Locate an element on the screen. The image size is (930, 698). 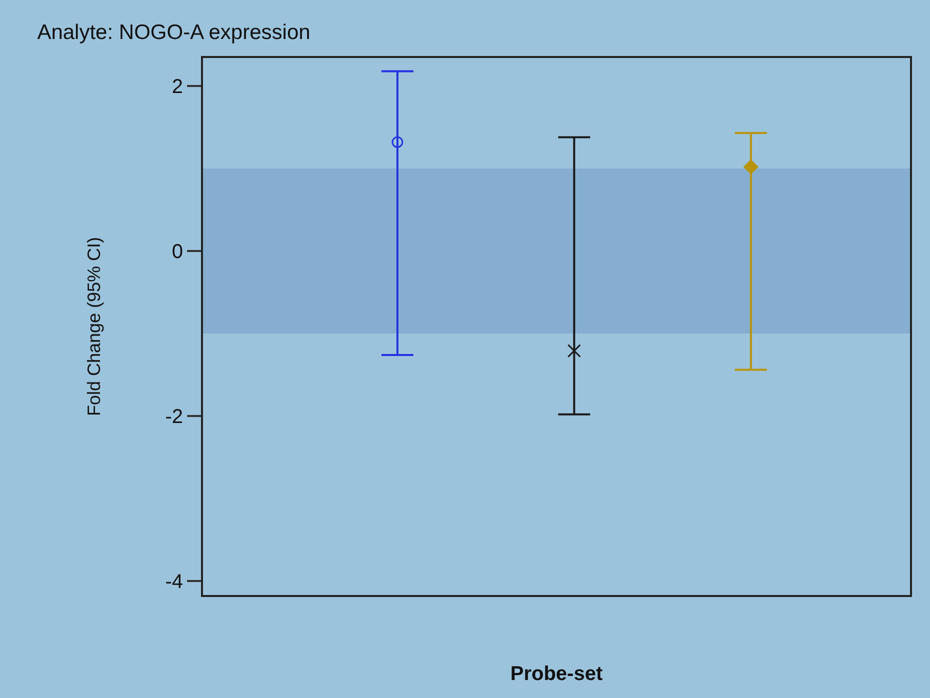
y-tick-label: -4 is located at coordinates (174, 581).